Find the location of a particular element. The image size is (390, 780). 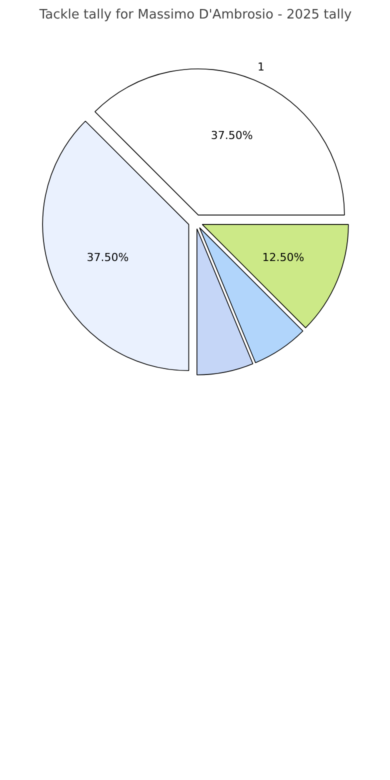

slice-label: 1 is located at coordinates (260, 67).